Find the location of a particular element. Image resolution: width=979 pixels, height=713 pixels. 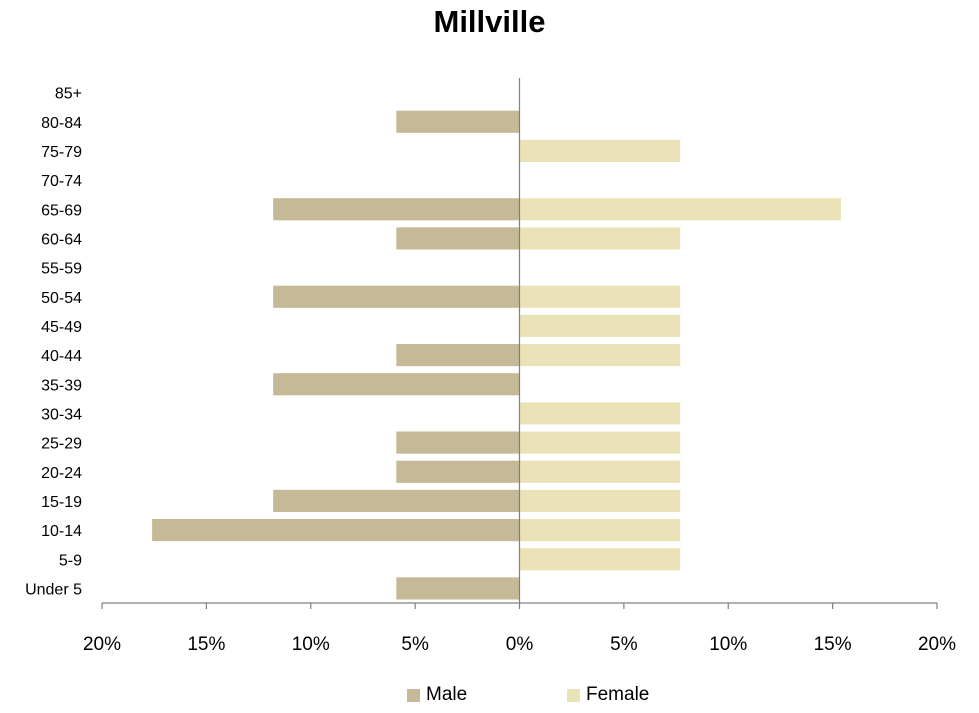

category-label: 60-64 is located at coordinates (61, 239).